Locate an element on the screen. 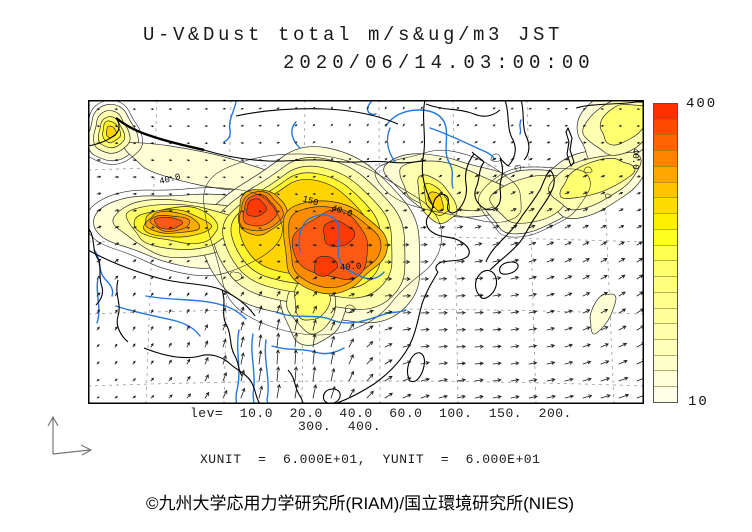 This screenshot has width=752, height=532. axis-orientation-arrows-icon is located at coordinates (70, 435).